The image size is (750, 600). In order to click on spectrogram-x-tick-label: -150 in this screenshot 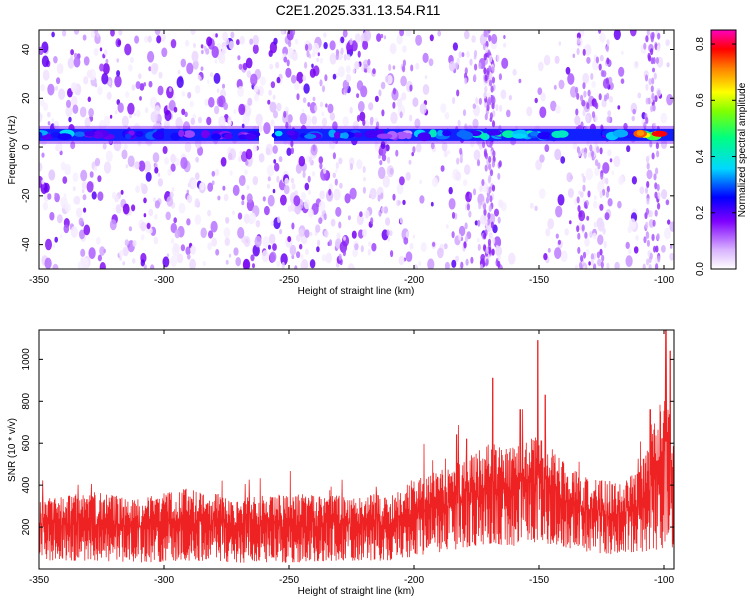, I will do `click(539, 280)`.